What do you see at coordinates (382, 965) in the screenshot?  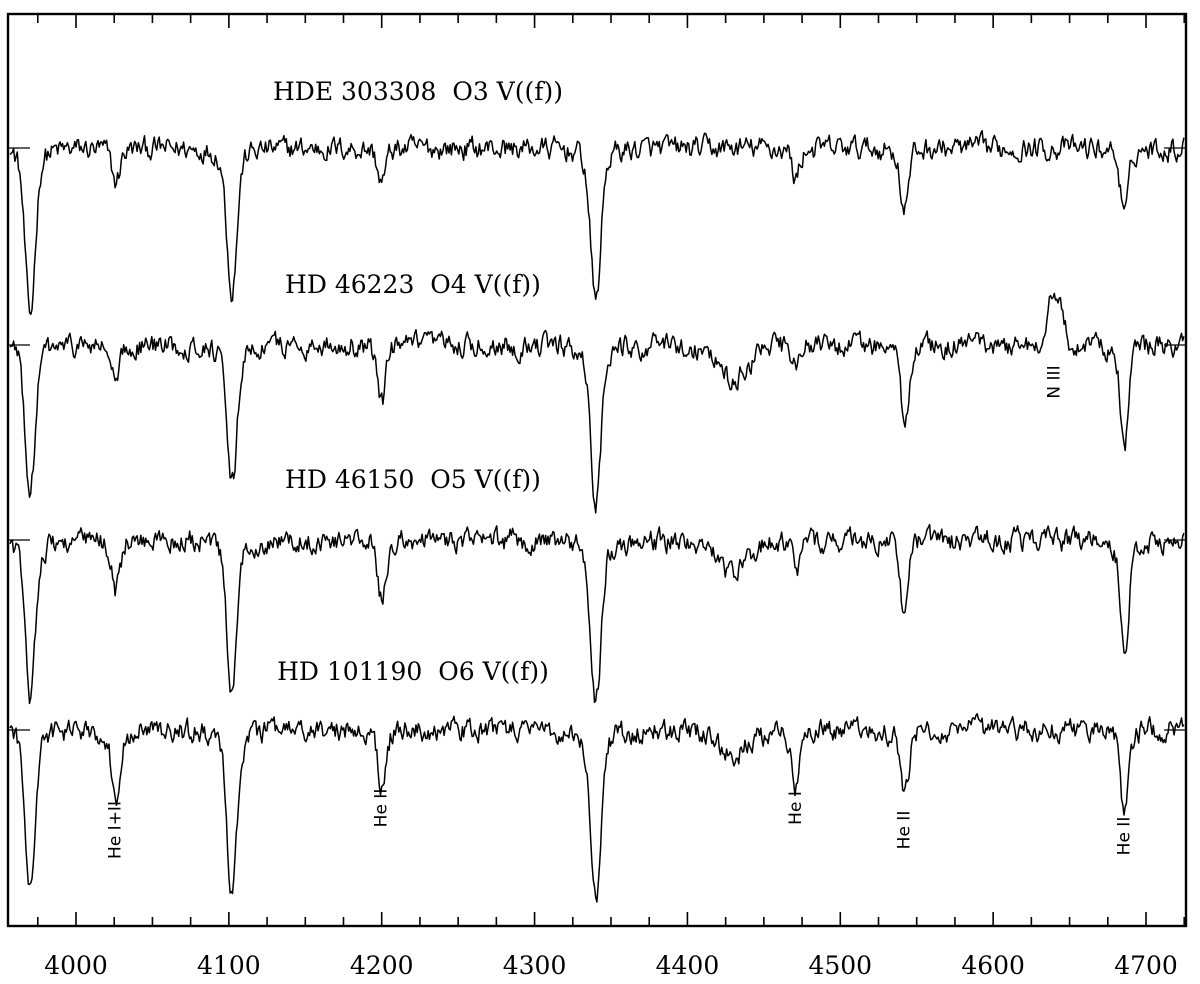 I see `x-tick-label: 4200` at bounding box center [382, 965].